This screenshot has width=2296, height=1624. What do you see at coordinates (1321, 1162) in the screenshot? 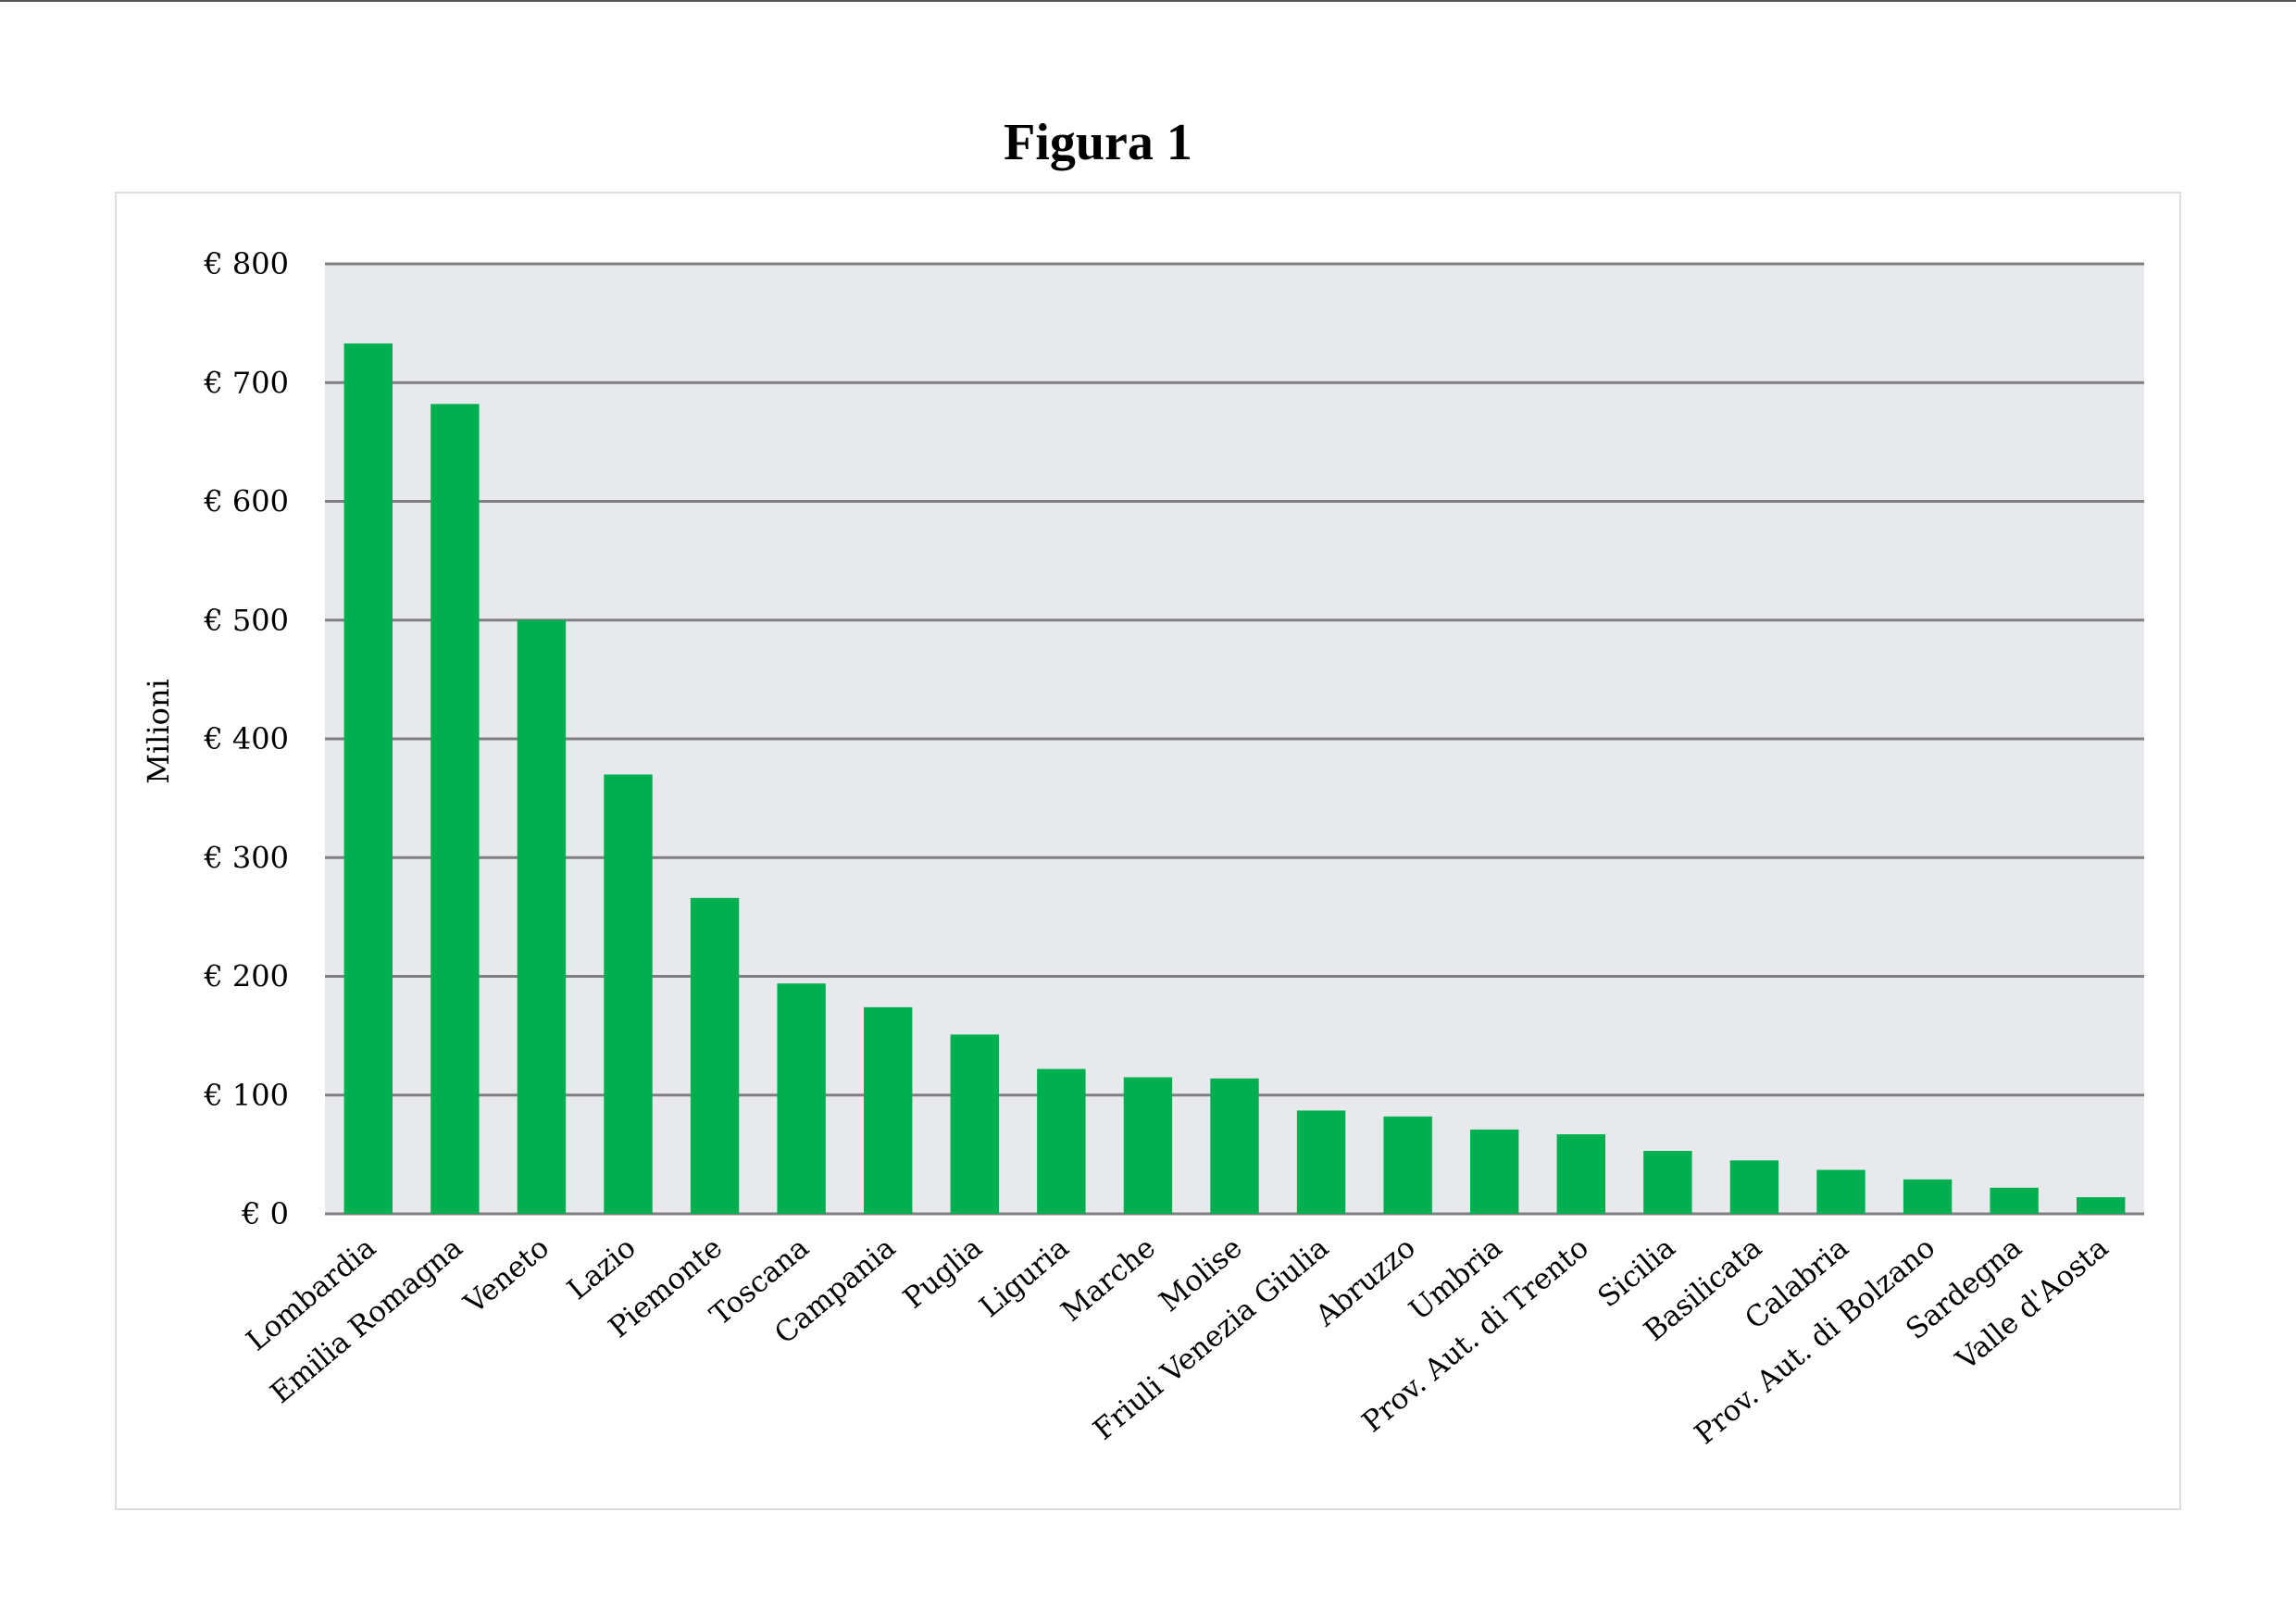
I see `bar-friuli-venezia-giulia` at bounding box center [1321, 1162].